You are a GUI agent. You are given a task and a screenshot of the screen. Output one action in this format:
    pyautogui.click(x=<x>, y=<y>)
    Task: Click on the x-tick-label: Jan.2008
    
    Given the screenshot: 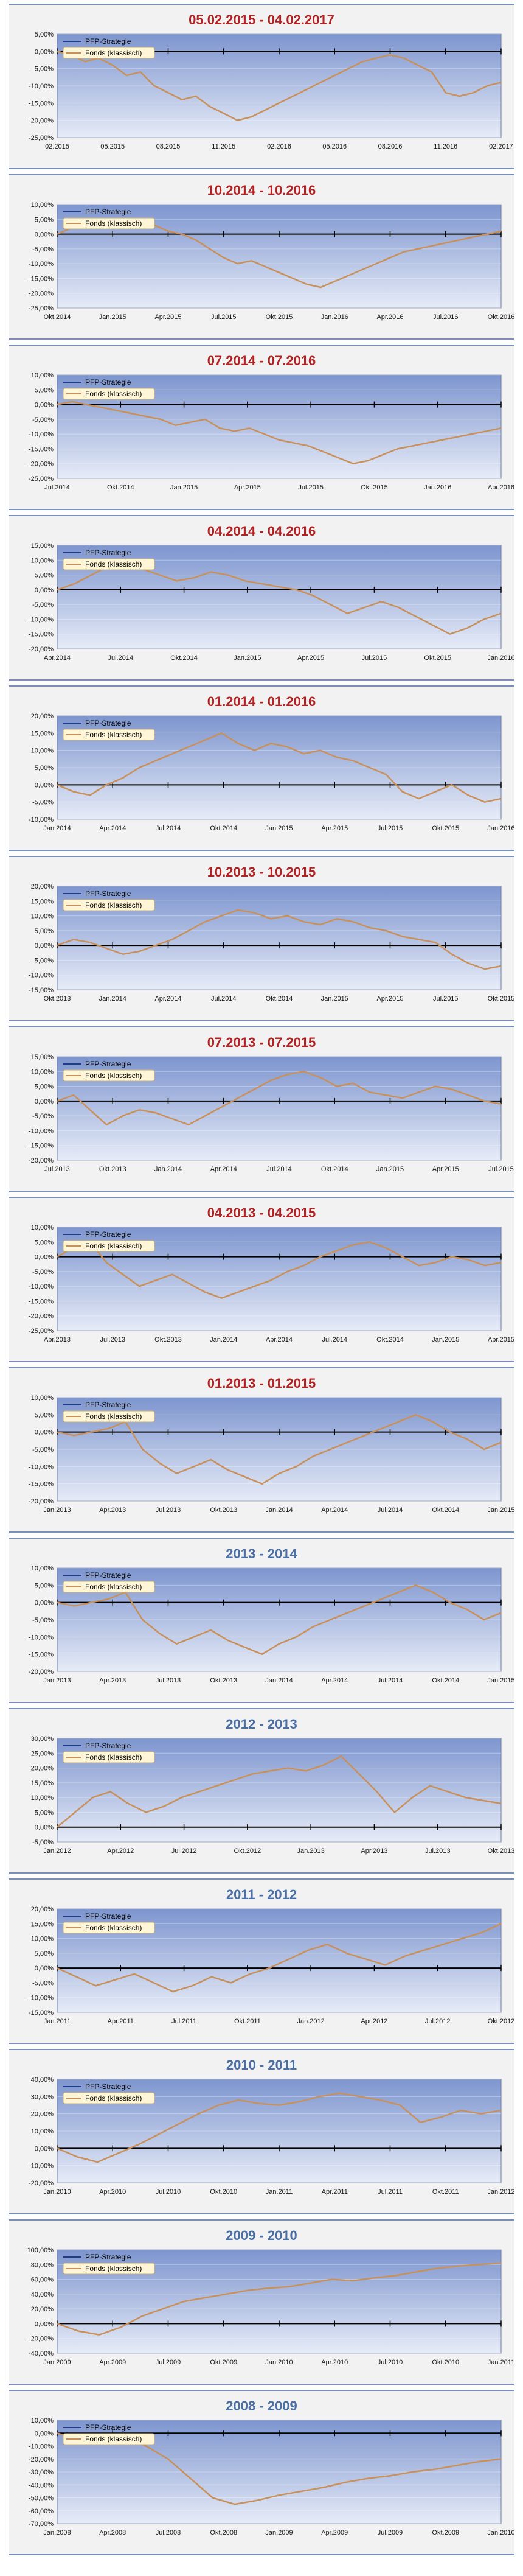 What is the action you would take?
    pyautogui.click(x=57, y=2532)
    